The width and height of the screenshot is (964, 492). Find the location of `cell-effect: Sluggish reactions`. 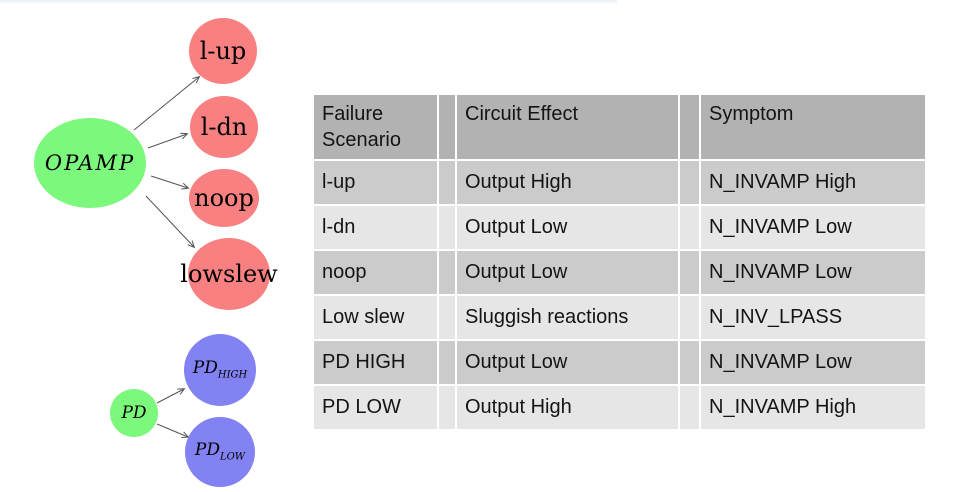

cell-effect: Sluggish reactions is located at coordinates (567, 317).